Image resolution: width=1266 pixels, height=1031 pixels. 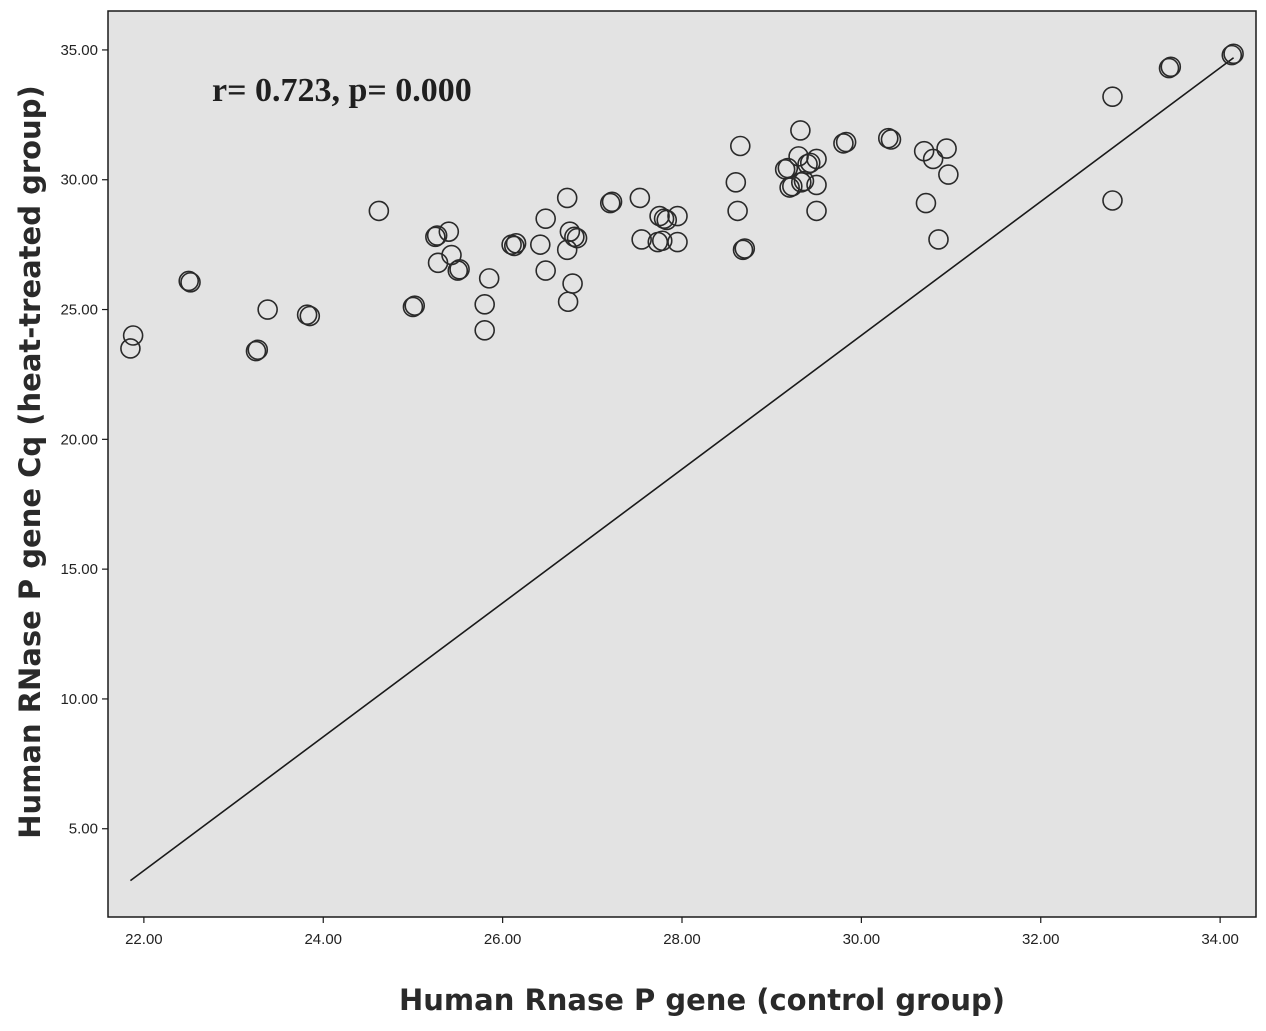 I want to click on y-tick-label: 35.00, so click(x=79, y=50).